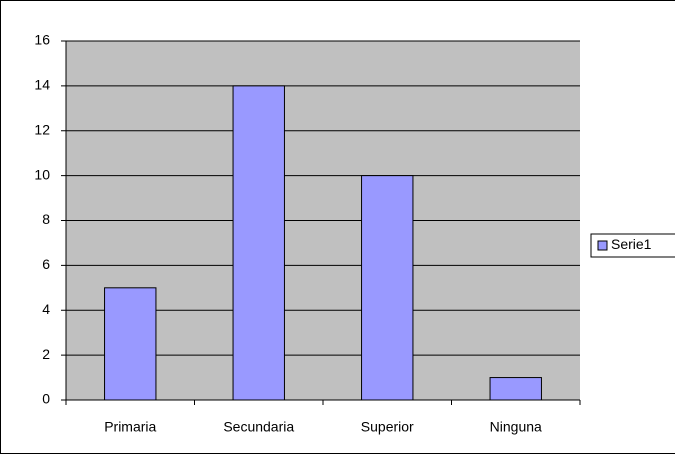 The width and height of the screenshot is (675, 455). Describe the element at coordinates (46, 219) in the screenshot. I see `y-tick-label: 8` at that location.